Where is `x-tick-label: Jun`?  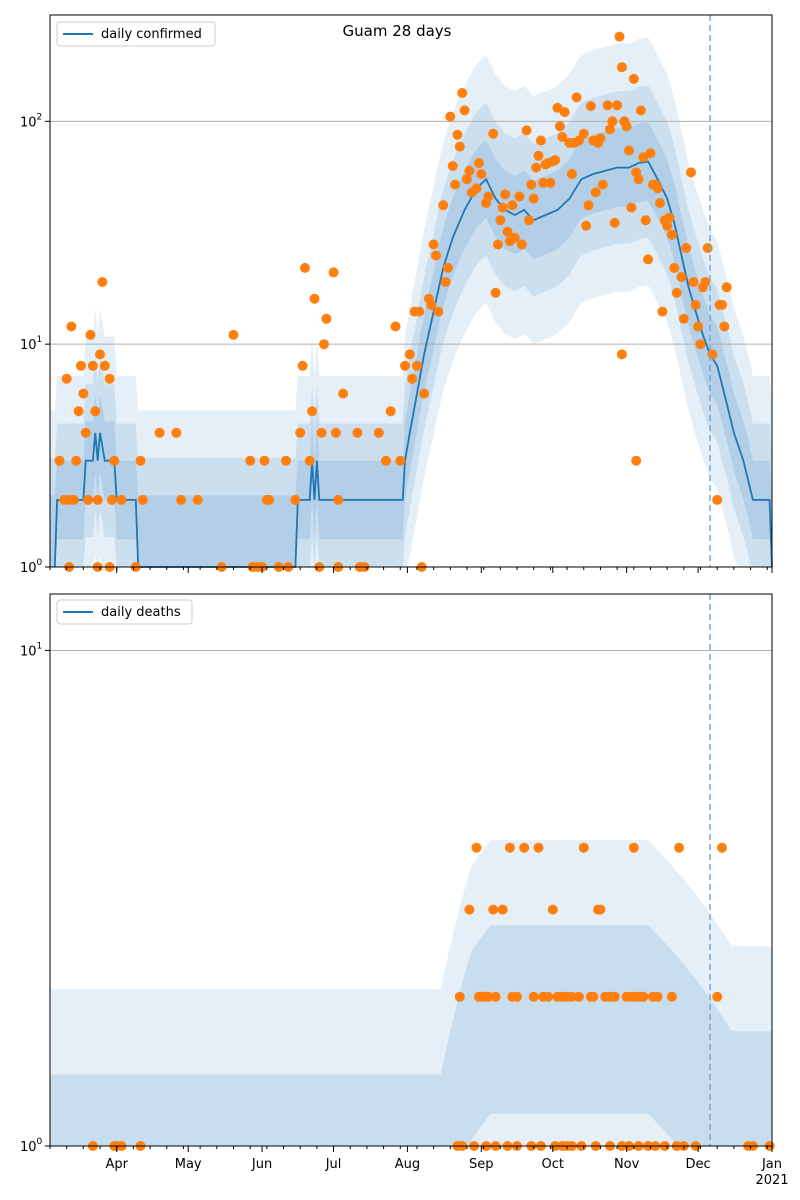
x-tick-label: Jun is located at coordinates (261, 1164).